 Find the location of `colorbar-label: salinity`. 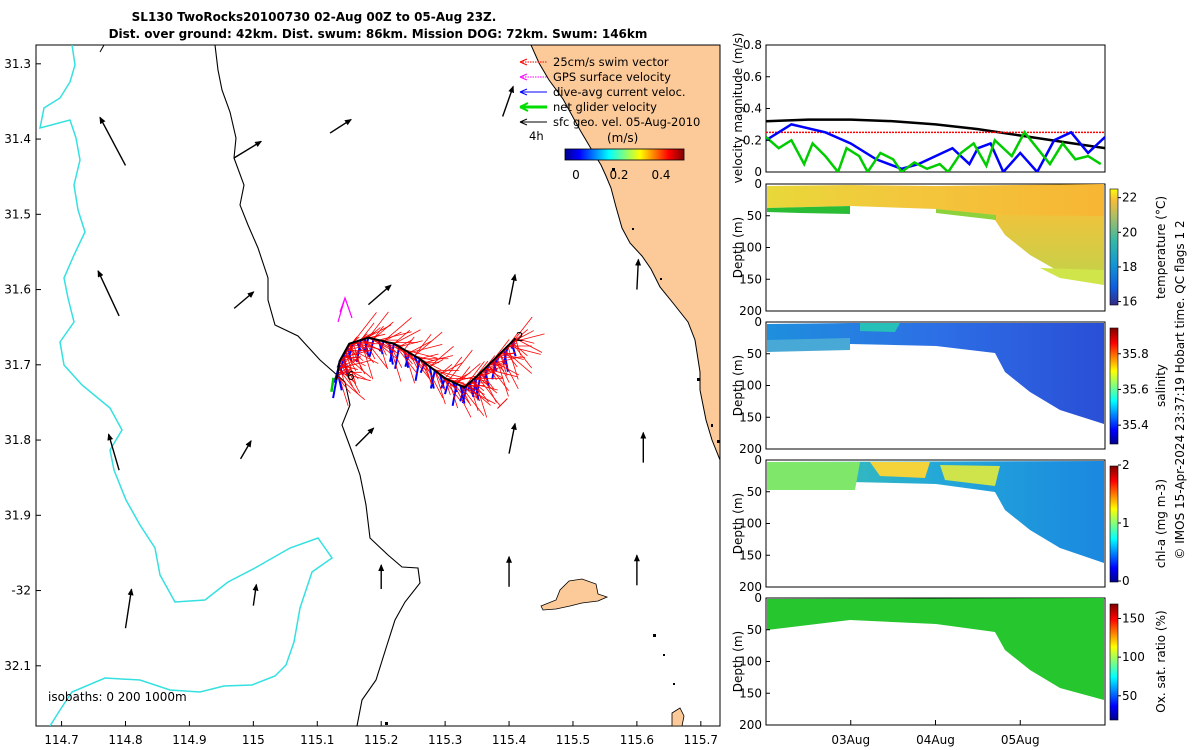

colorbar-label: salinity is located at coordinates (1161, 385).